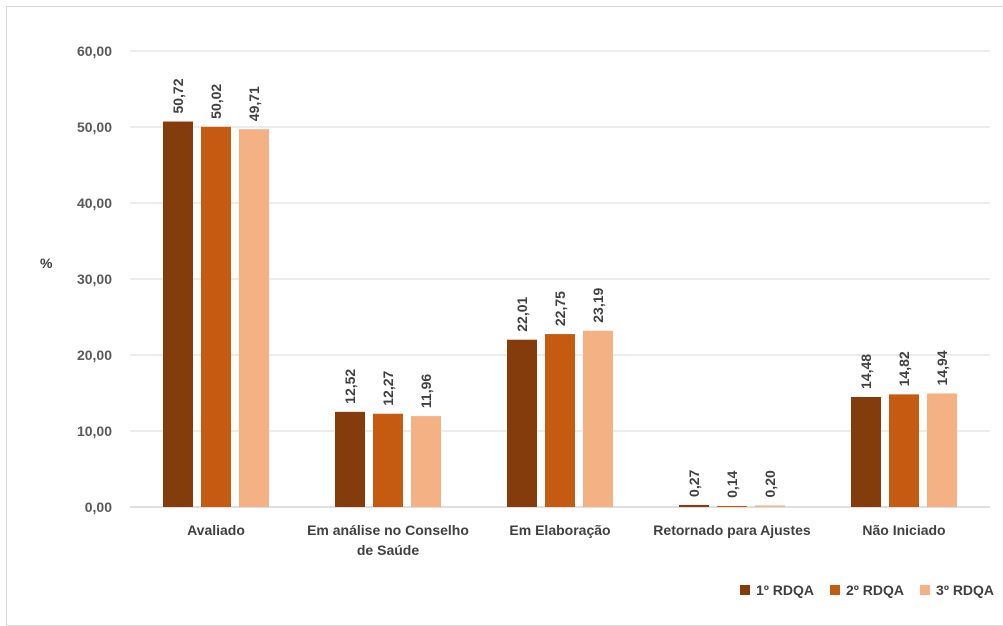 The height and width of the screenshot is (626, 1003). Describe the element at coordinates (254, 103) in the screenshot. I see `data-label: 49,71` at that location.